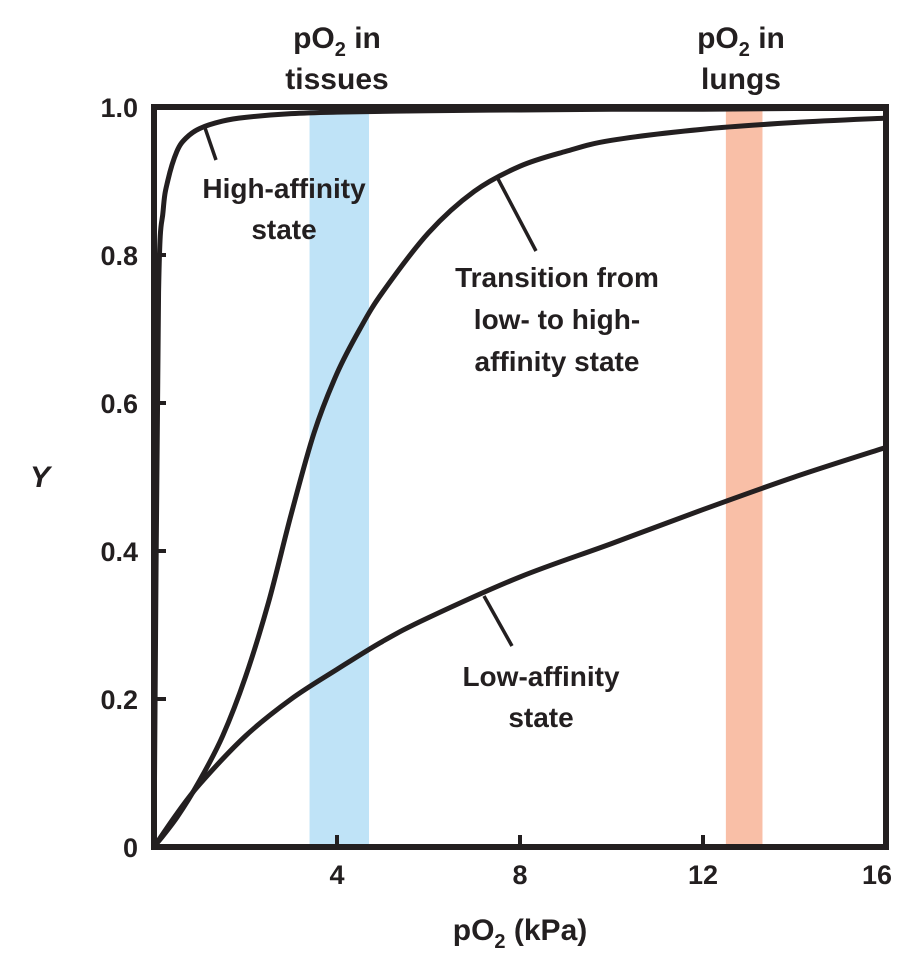 Image resolution: width=919 pixels, height=960 pixels. Describe the element at coordinates (119, 256) in the screenshot. I see `y-tick-label-0.8: 0.8` at that location.